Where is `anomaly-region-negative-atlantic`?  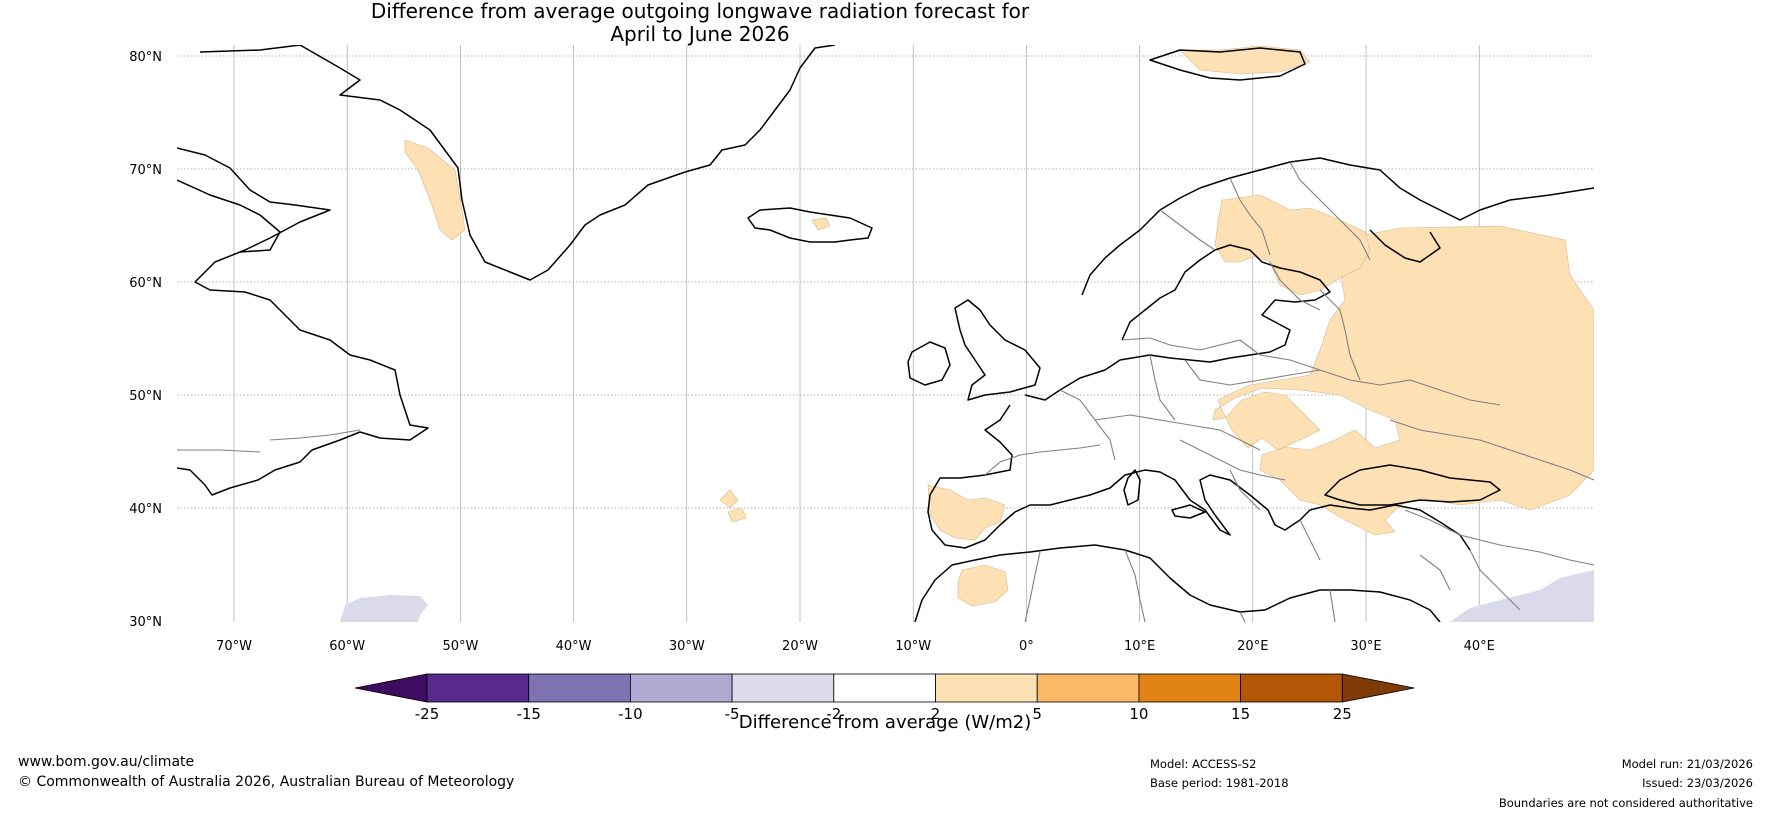
anomaly-region-negative-atlantic is located at coordinates (384, 608).